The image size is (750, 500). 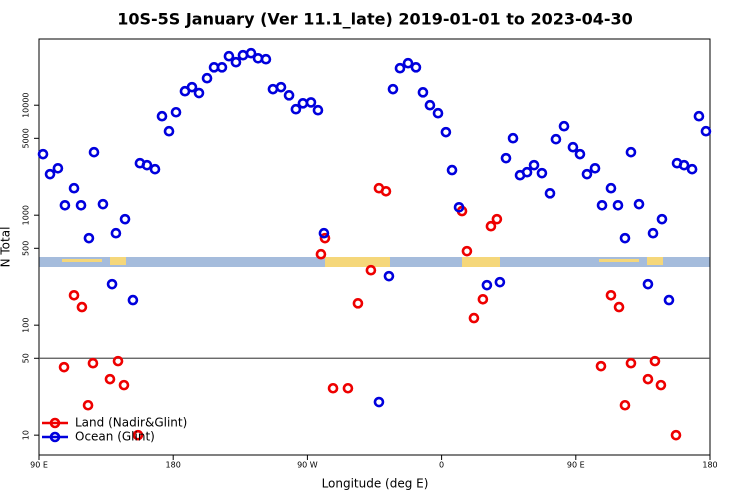 What do you see at coordinates (131, 423) in the screenshot?
I see `legend-label: Land (Nadir&Glint)` at bounding box center [131, 423].